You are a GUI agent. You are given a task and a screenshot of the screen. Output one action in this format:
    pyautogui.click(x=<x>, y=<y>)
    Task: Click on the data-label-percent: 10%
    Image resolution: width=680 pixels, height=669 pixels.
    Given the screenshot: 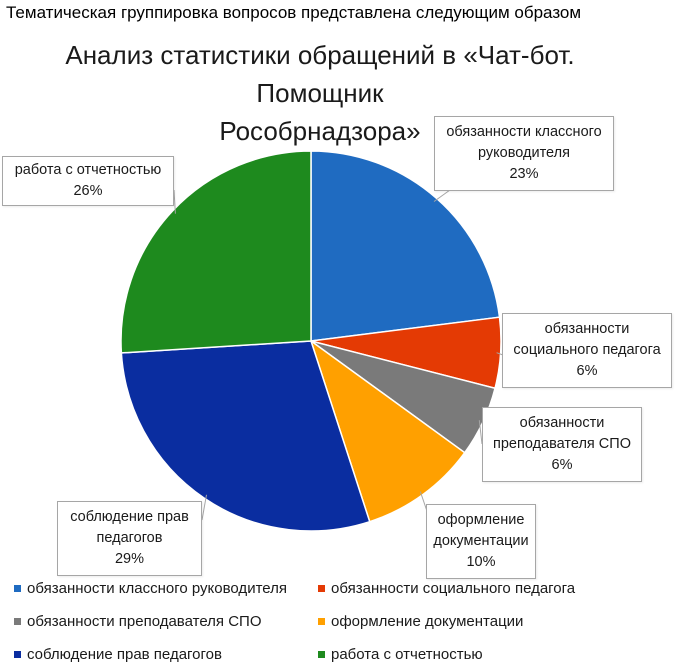 What is the action you would take?
    pyautogui.click(x=481, y=562)
    